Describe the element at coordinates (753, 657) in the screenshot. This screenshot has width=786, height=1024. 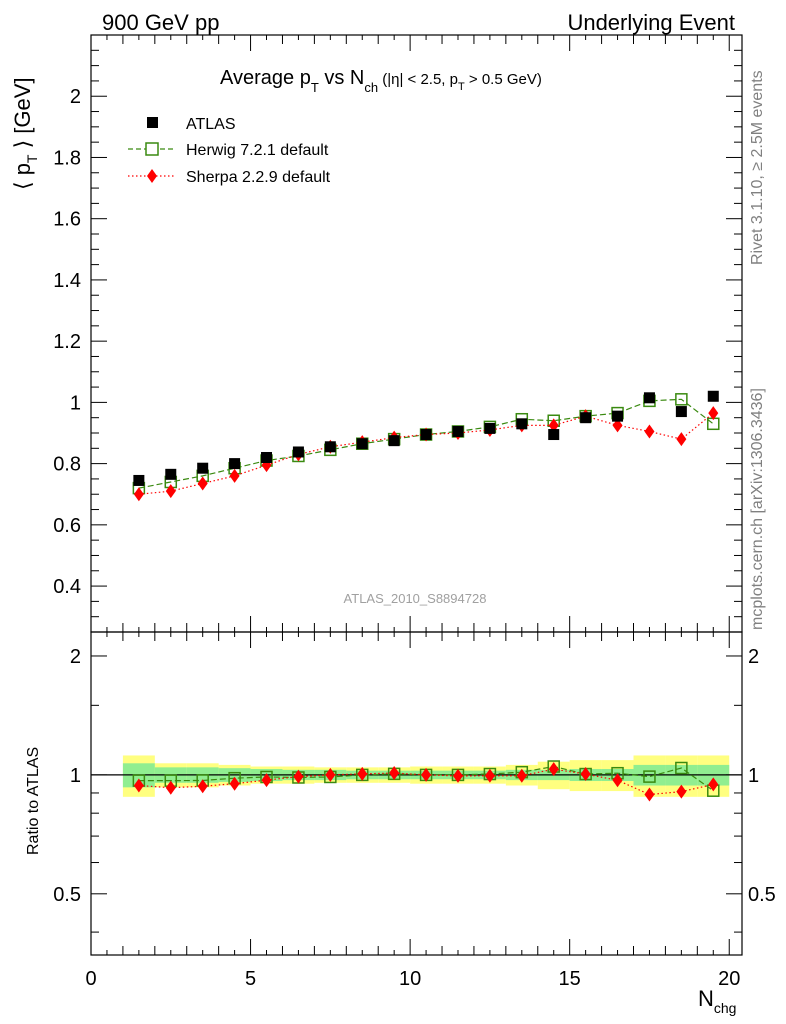
I see `ratio-y-tick-label-right: 2` at that location.